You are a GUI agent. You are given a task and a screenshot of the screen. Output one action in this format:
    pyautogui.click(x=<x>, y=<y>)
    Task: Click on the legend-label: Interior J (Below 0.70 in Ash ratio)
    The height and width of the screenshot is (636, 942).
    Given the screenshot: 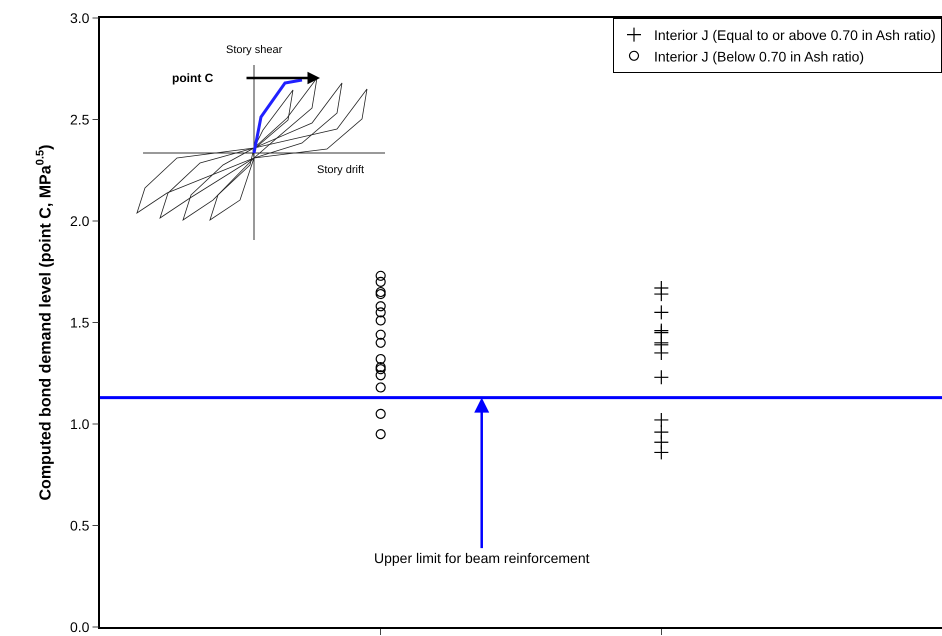 What is the action you would take?
    pyautogui.click(x=759, y=56)
    